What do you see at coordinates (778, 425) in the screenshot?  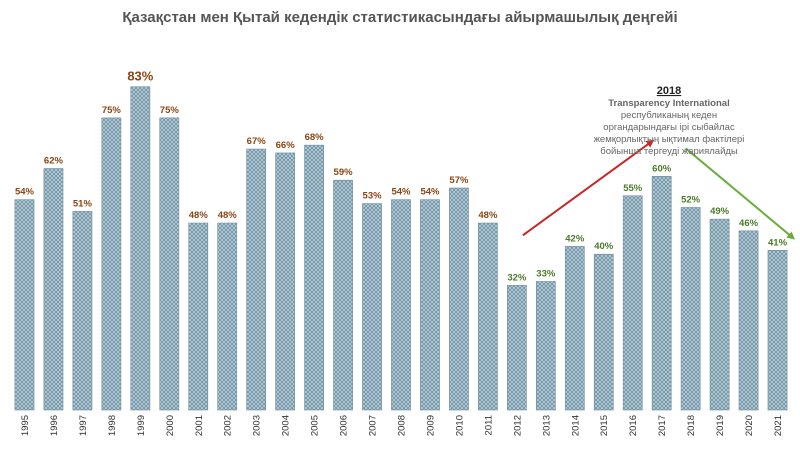 I see `year-label-2021: 2021` at bounding box center [778, 425].